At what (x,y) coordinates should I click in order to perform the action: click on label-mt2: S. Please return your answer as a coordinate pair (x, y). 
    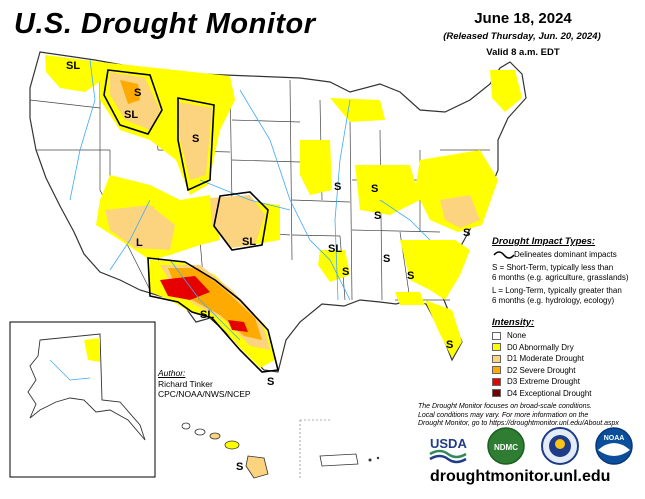
    Looking at the image, I should click on (137, 93).